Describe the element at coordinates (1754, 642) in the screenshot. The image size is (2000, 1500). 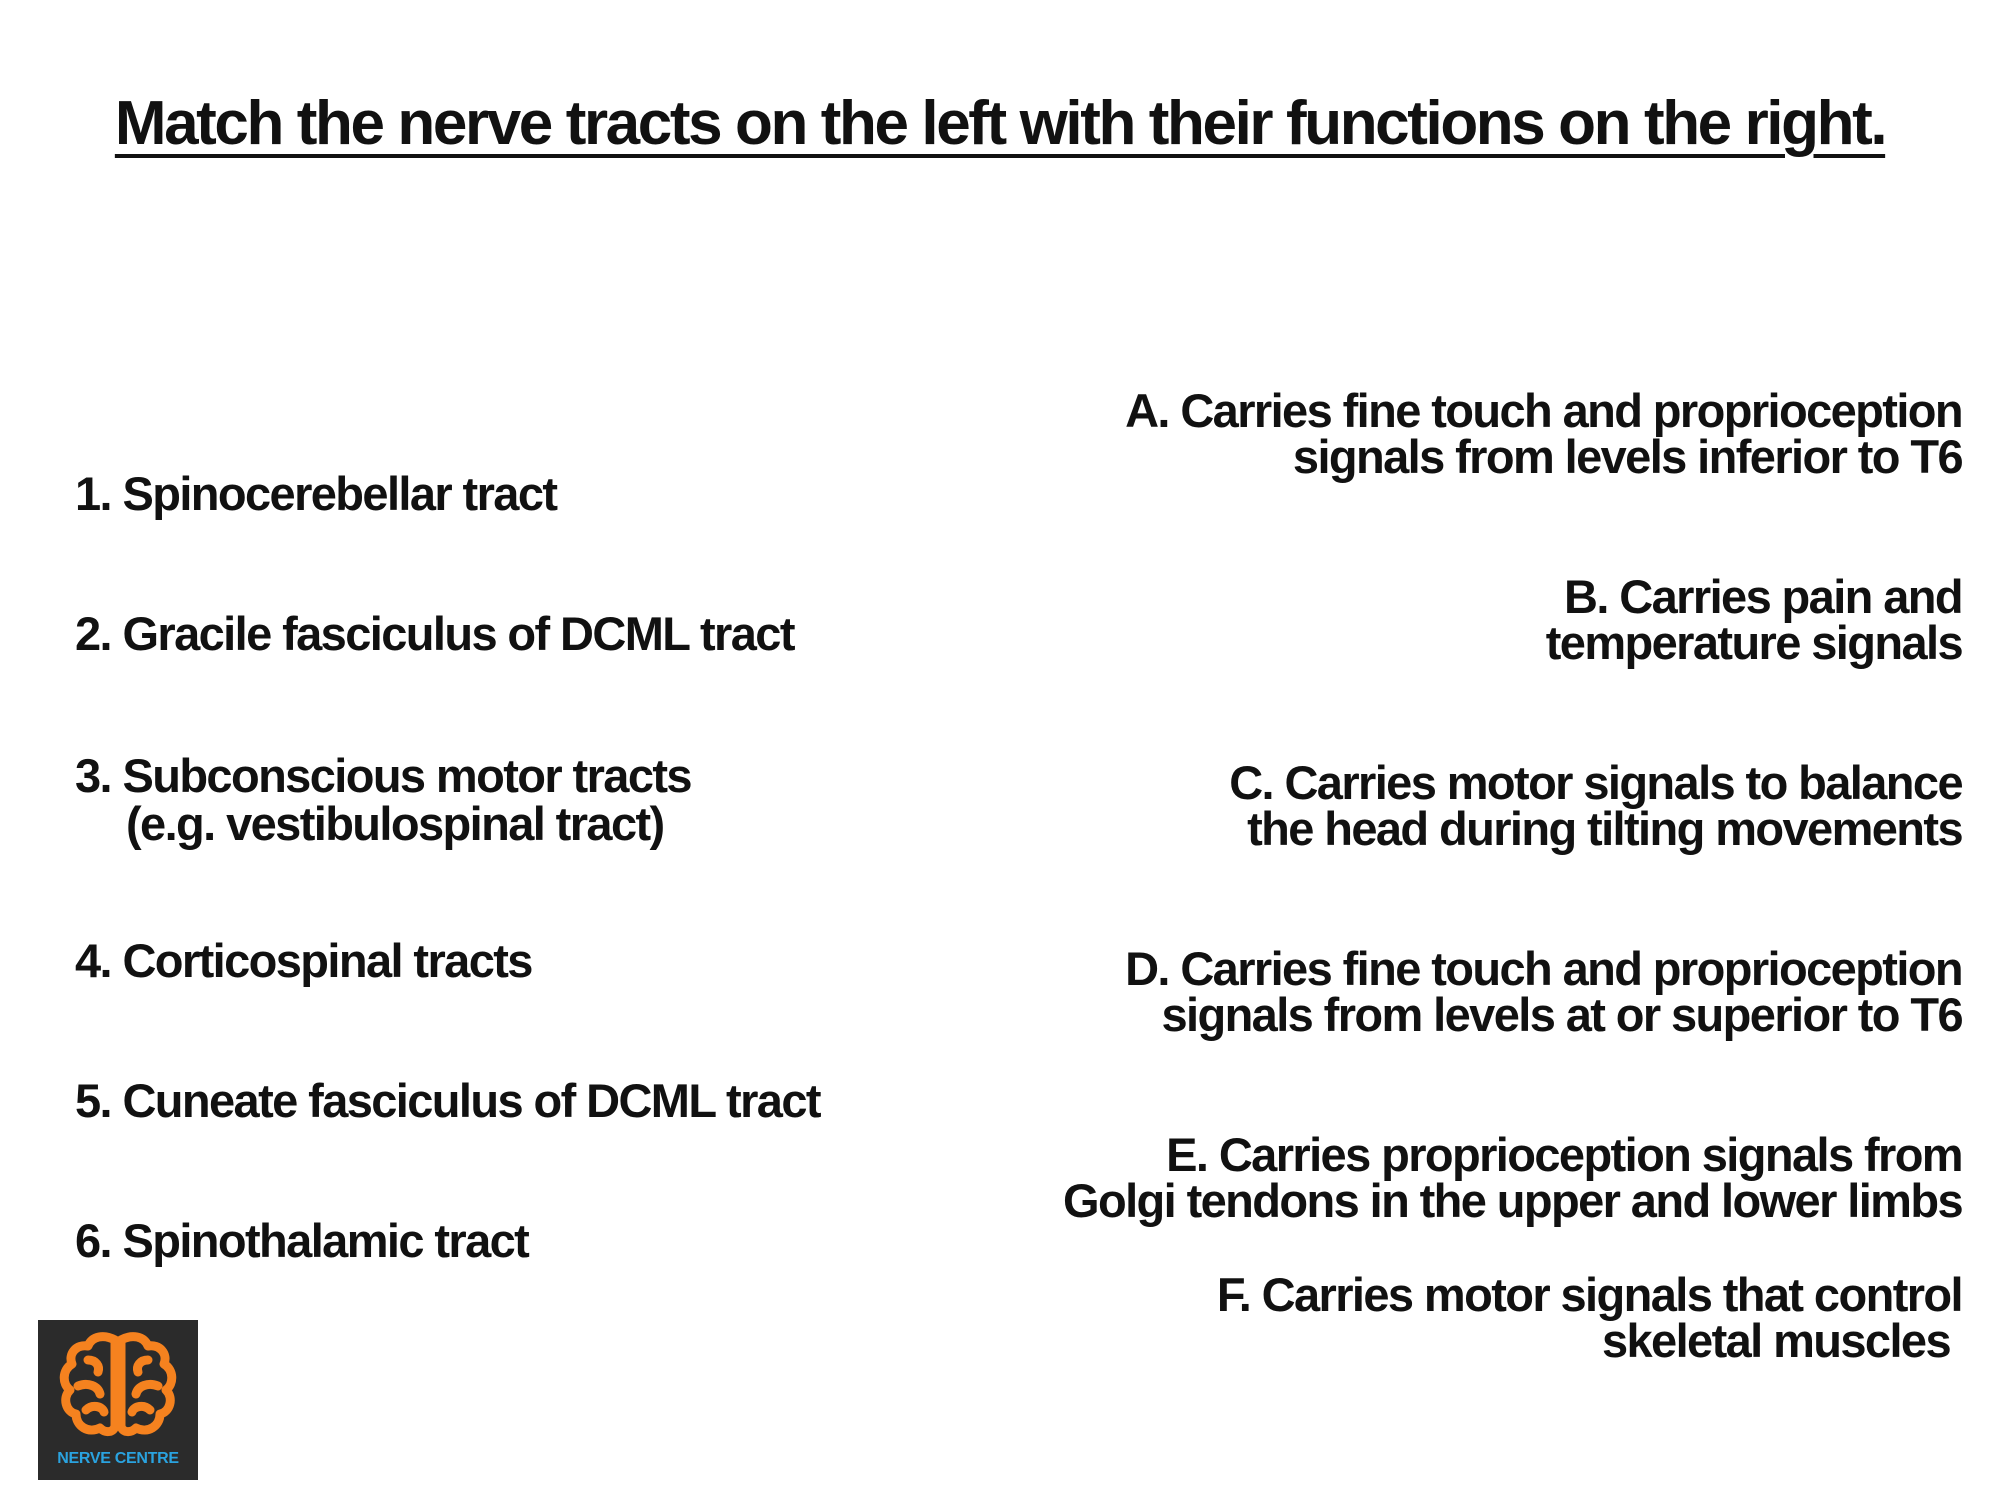
I see `function-item-line: temperature signals` at that location.